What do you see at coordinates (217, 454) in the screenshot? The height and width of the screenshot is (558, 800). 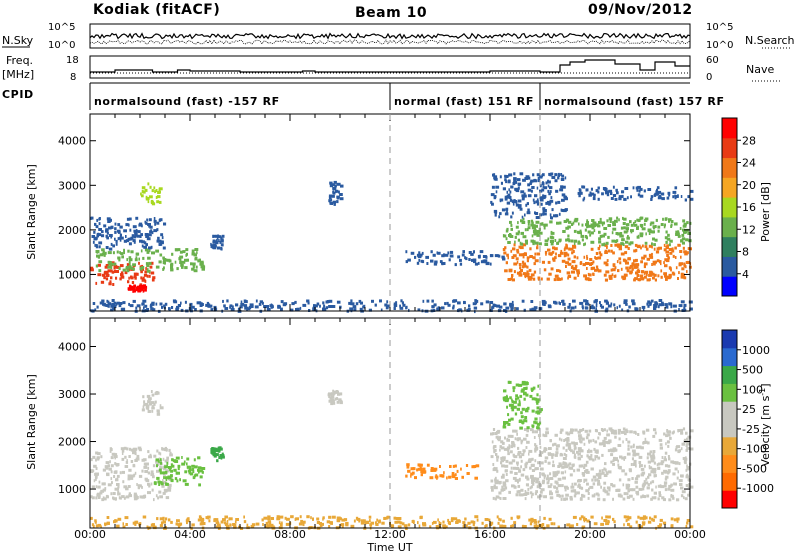 I see `velocity-region` at bounding box center [217, 454].